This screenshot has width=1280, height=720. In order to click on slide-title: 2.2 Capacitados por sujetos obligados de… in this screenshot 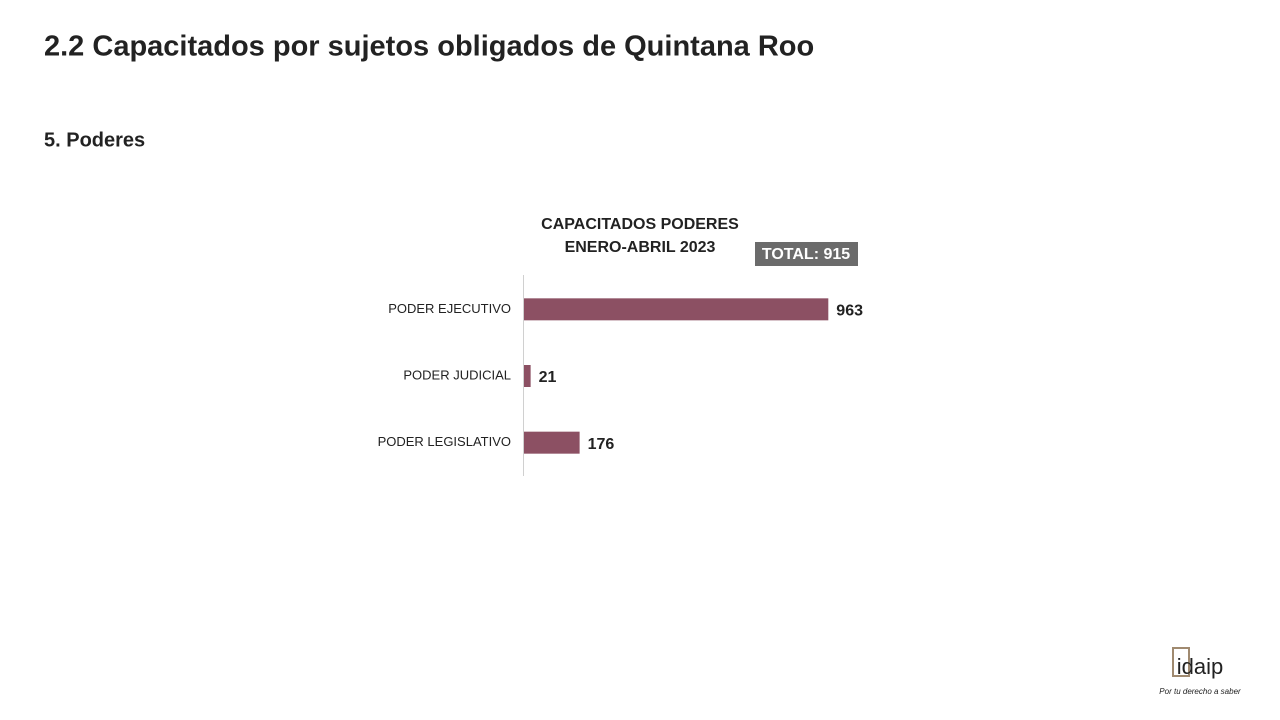, I will do `click(429, 47)`.